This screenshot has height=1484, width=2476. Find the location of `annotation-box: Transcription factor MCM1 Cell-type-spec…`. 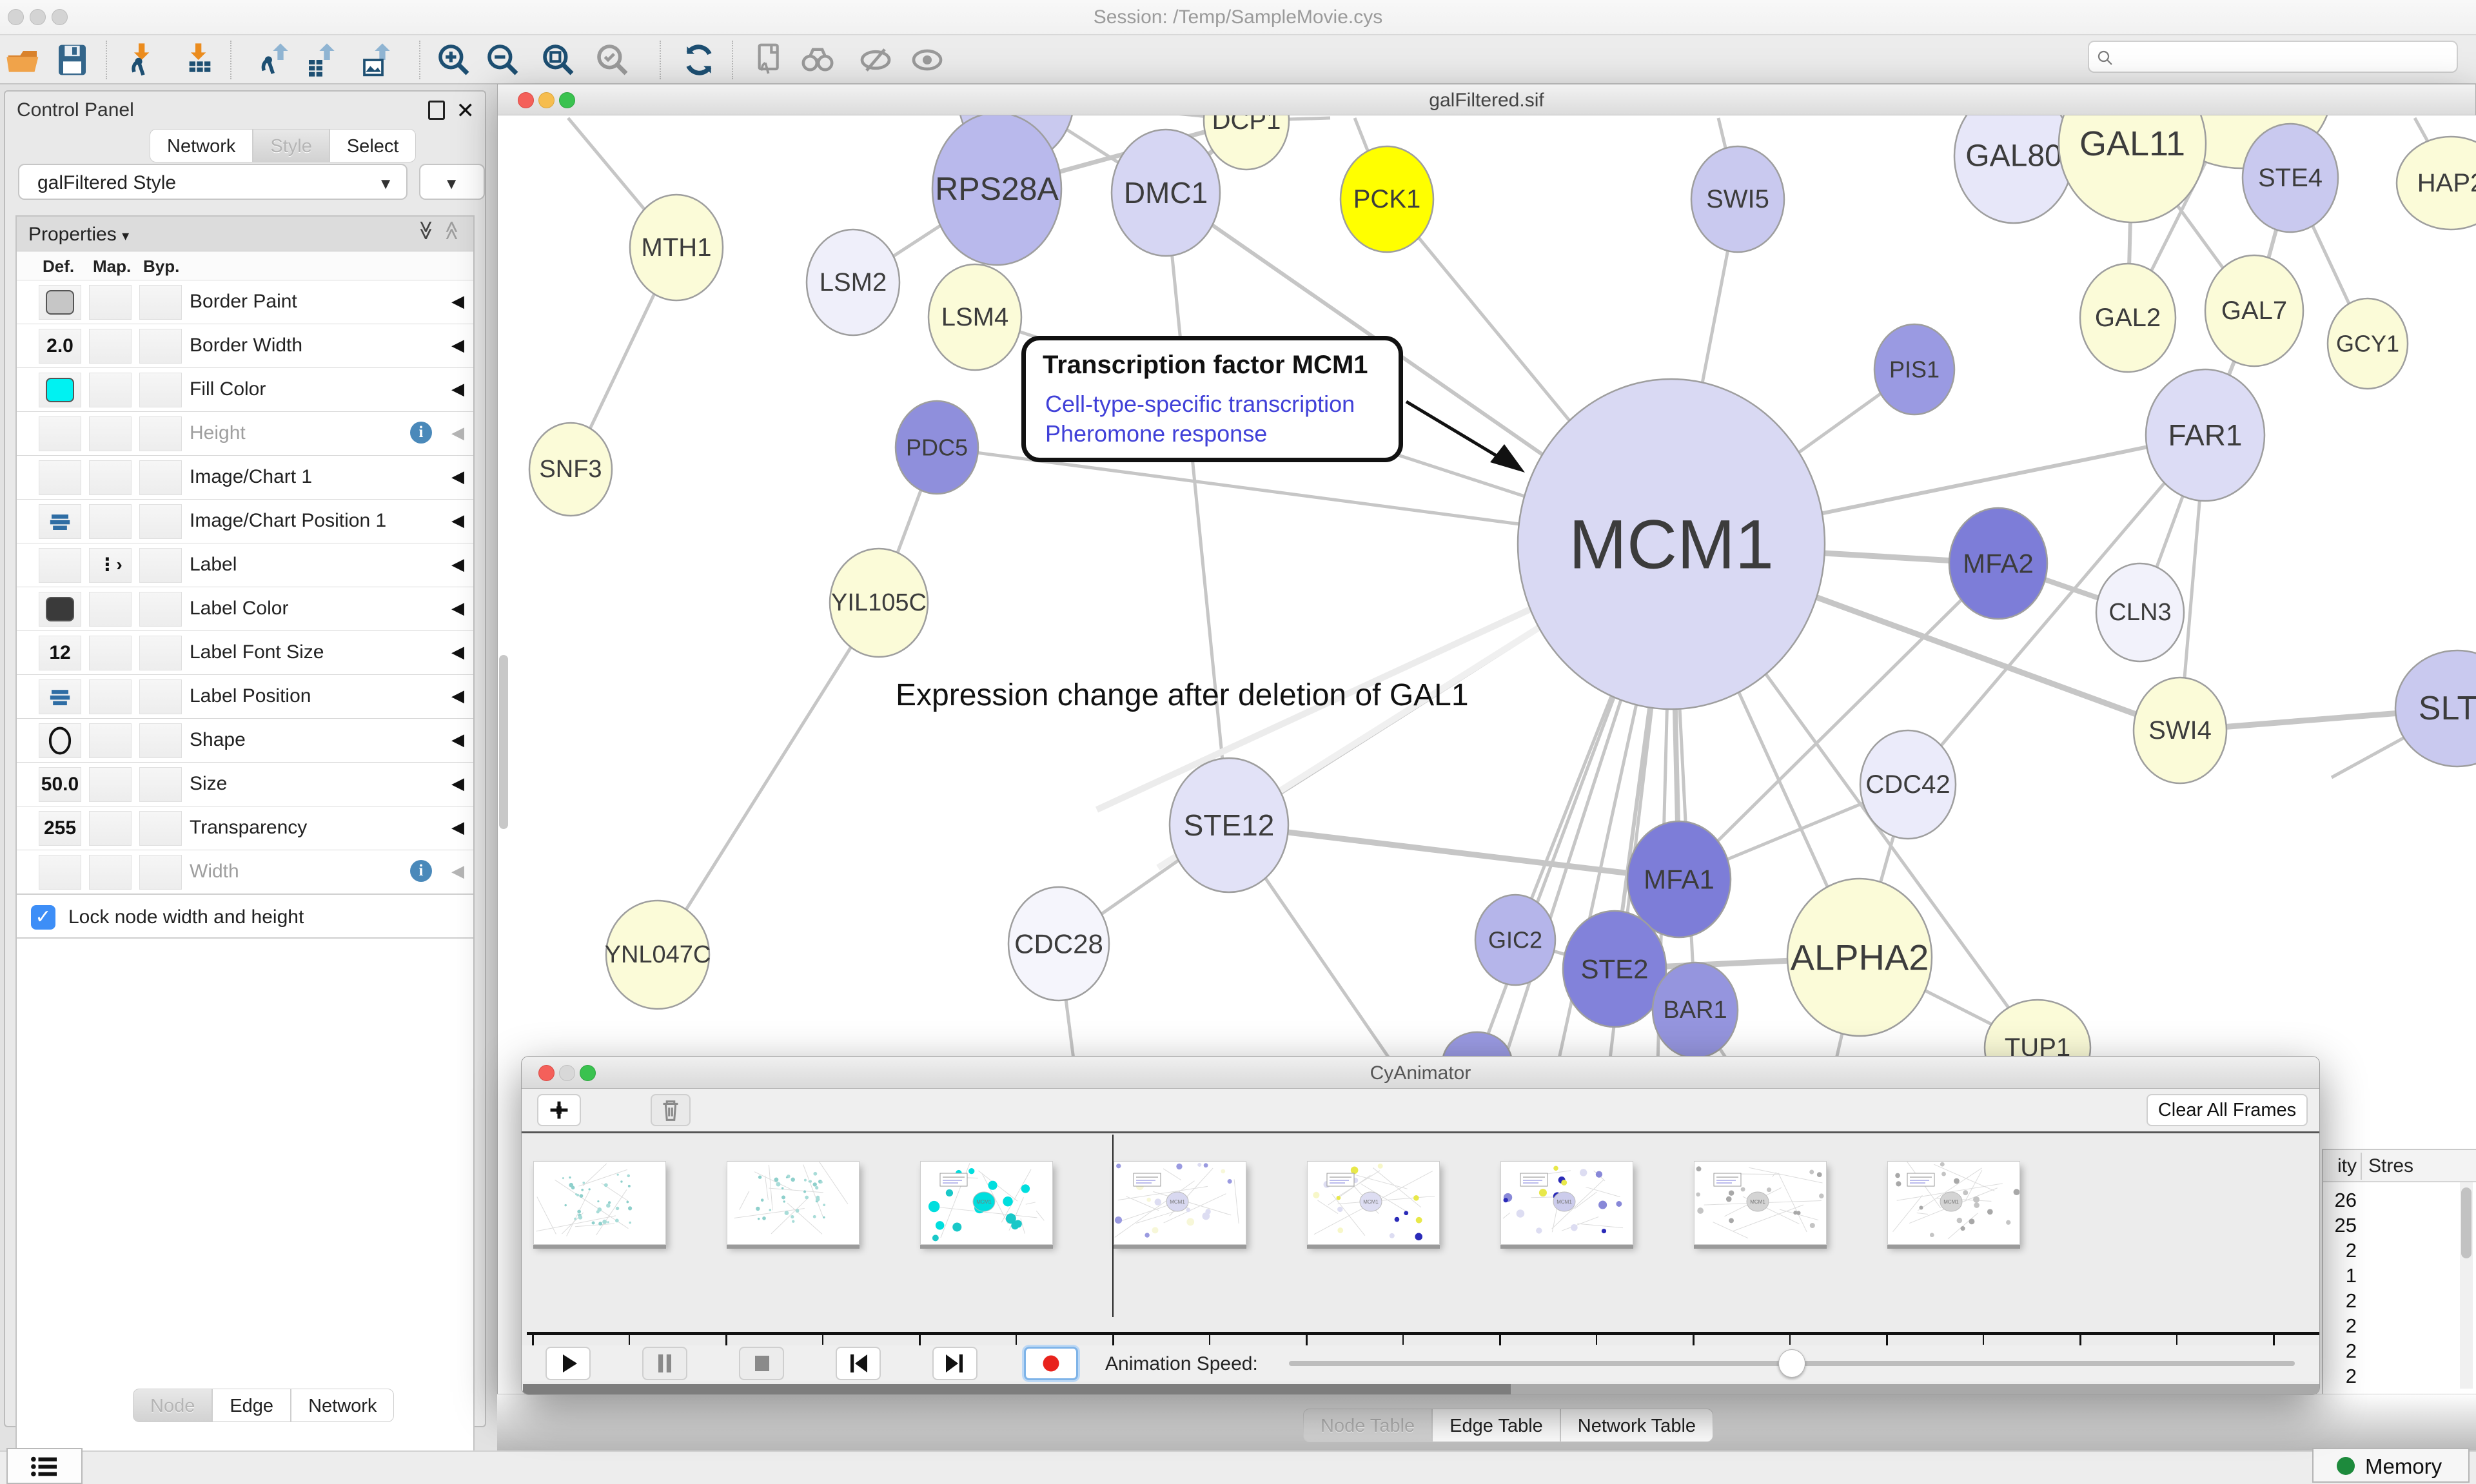

annotation-box: Transcription factor MCM1 Cell-type-spec… is located at coordinates (1212, 399).